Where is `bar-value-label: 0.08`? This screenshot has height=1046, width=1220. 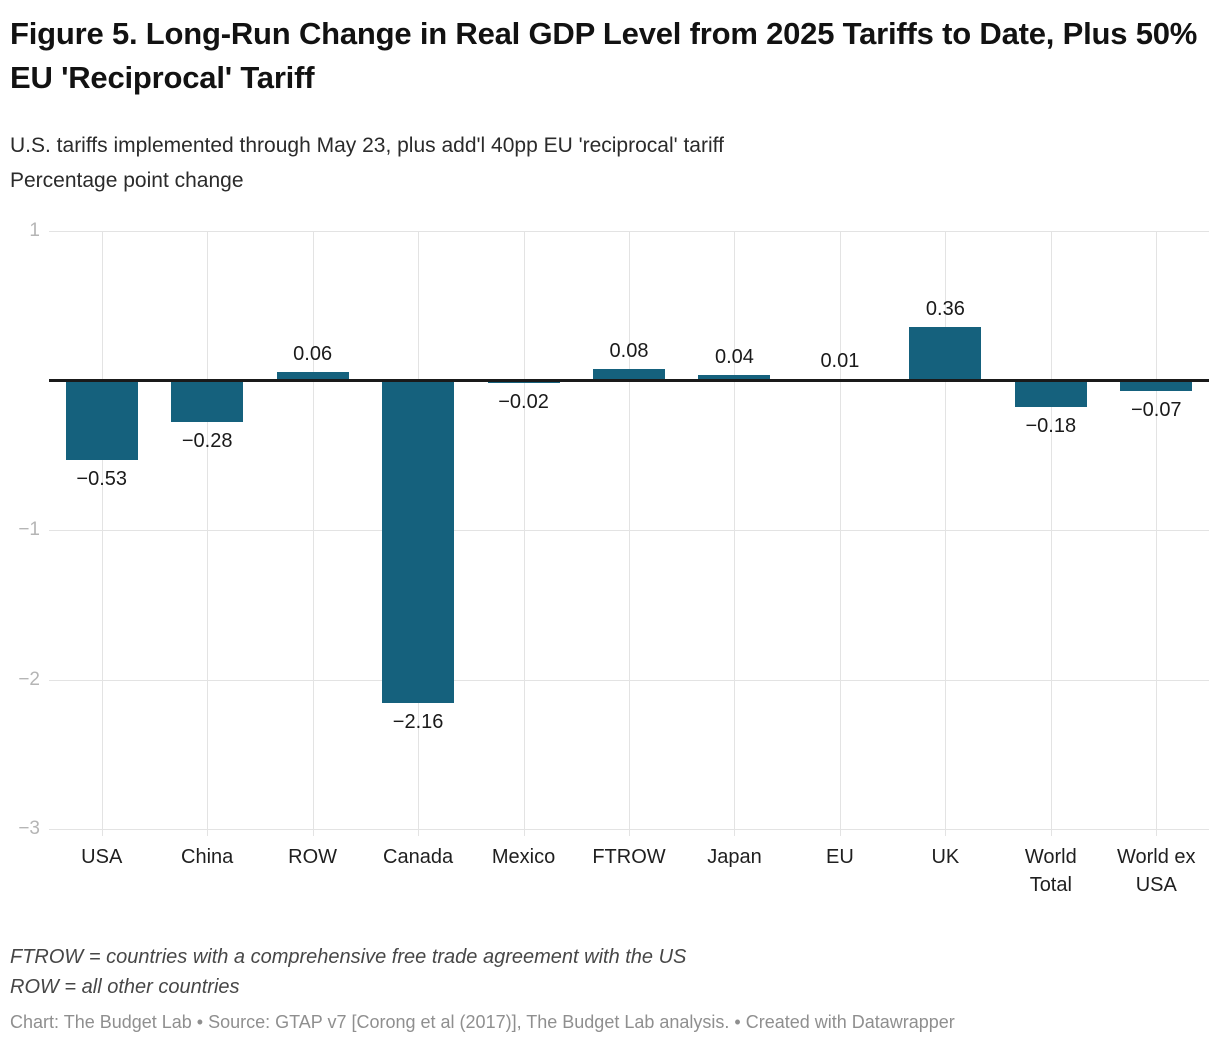 bar-value-label: 0.08 is located at coordinates (629, 350).